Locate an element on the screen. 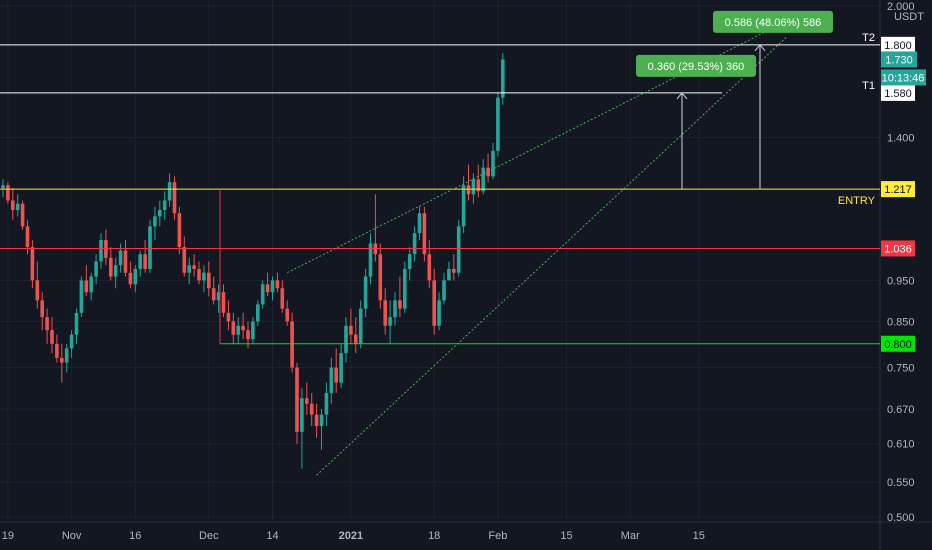  countdown-text: 10:13:46 is located at coordinates (903, 78).